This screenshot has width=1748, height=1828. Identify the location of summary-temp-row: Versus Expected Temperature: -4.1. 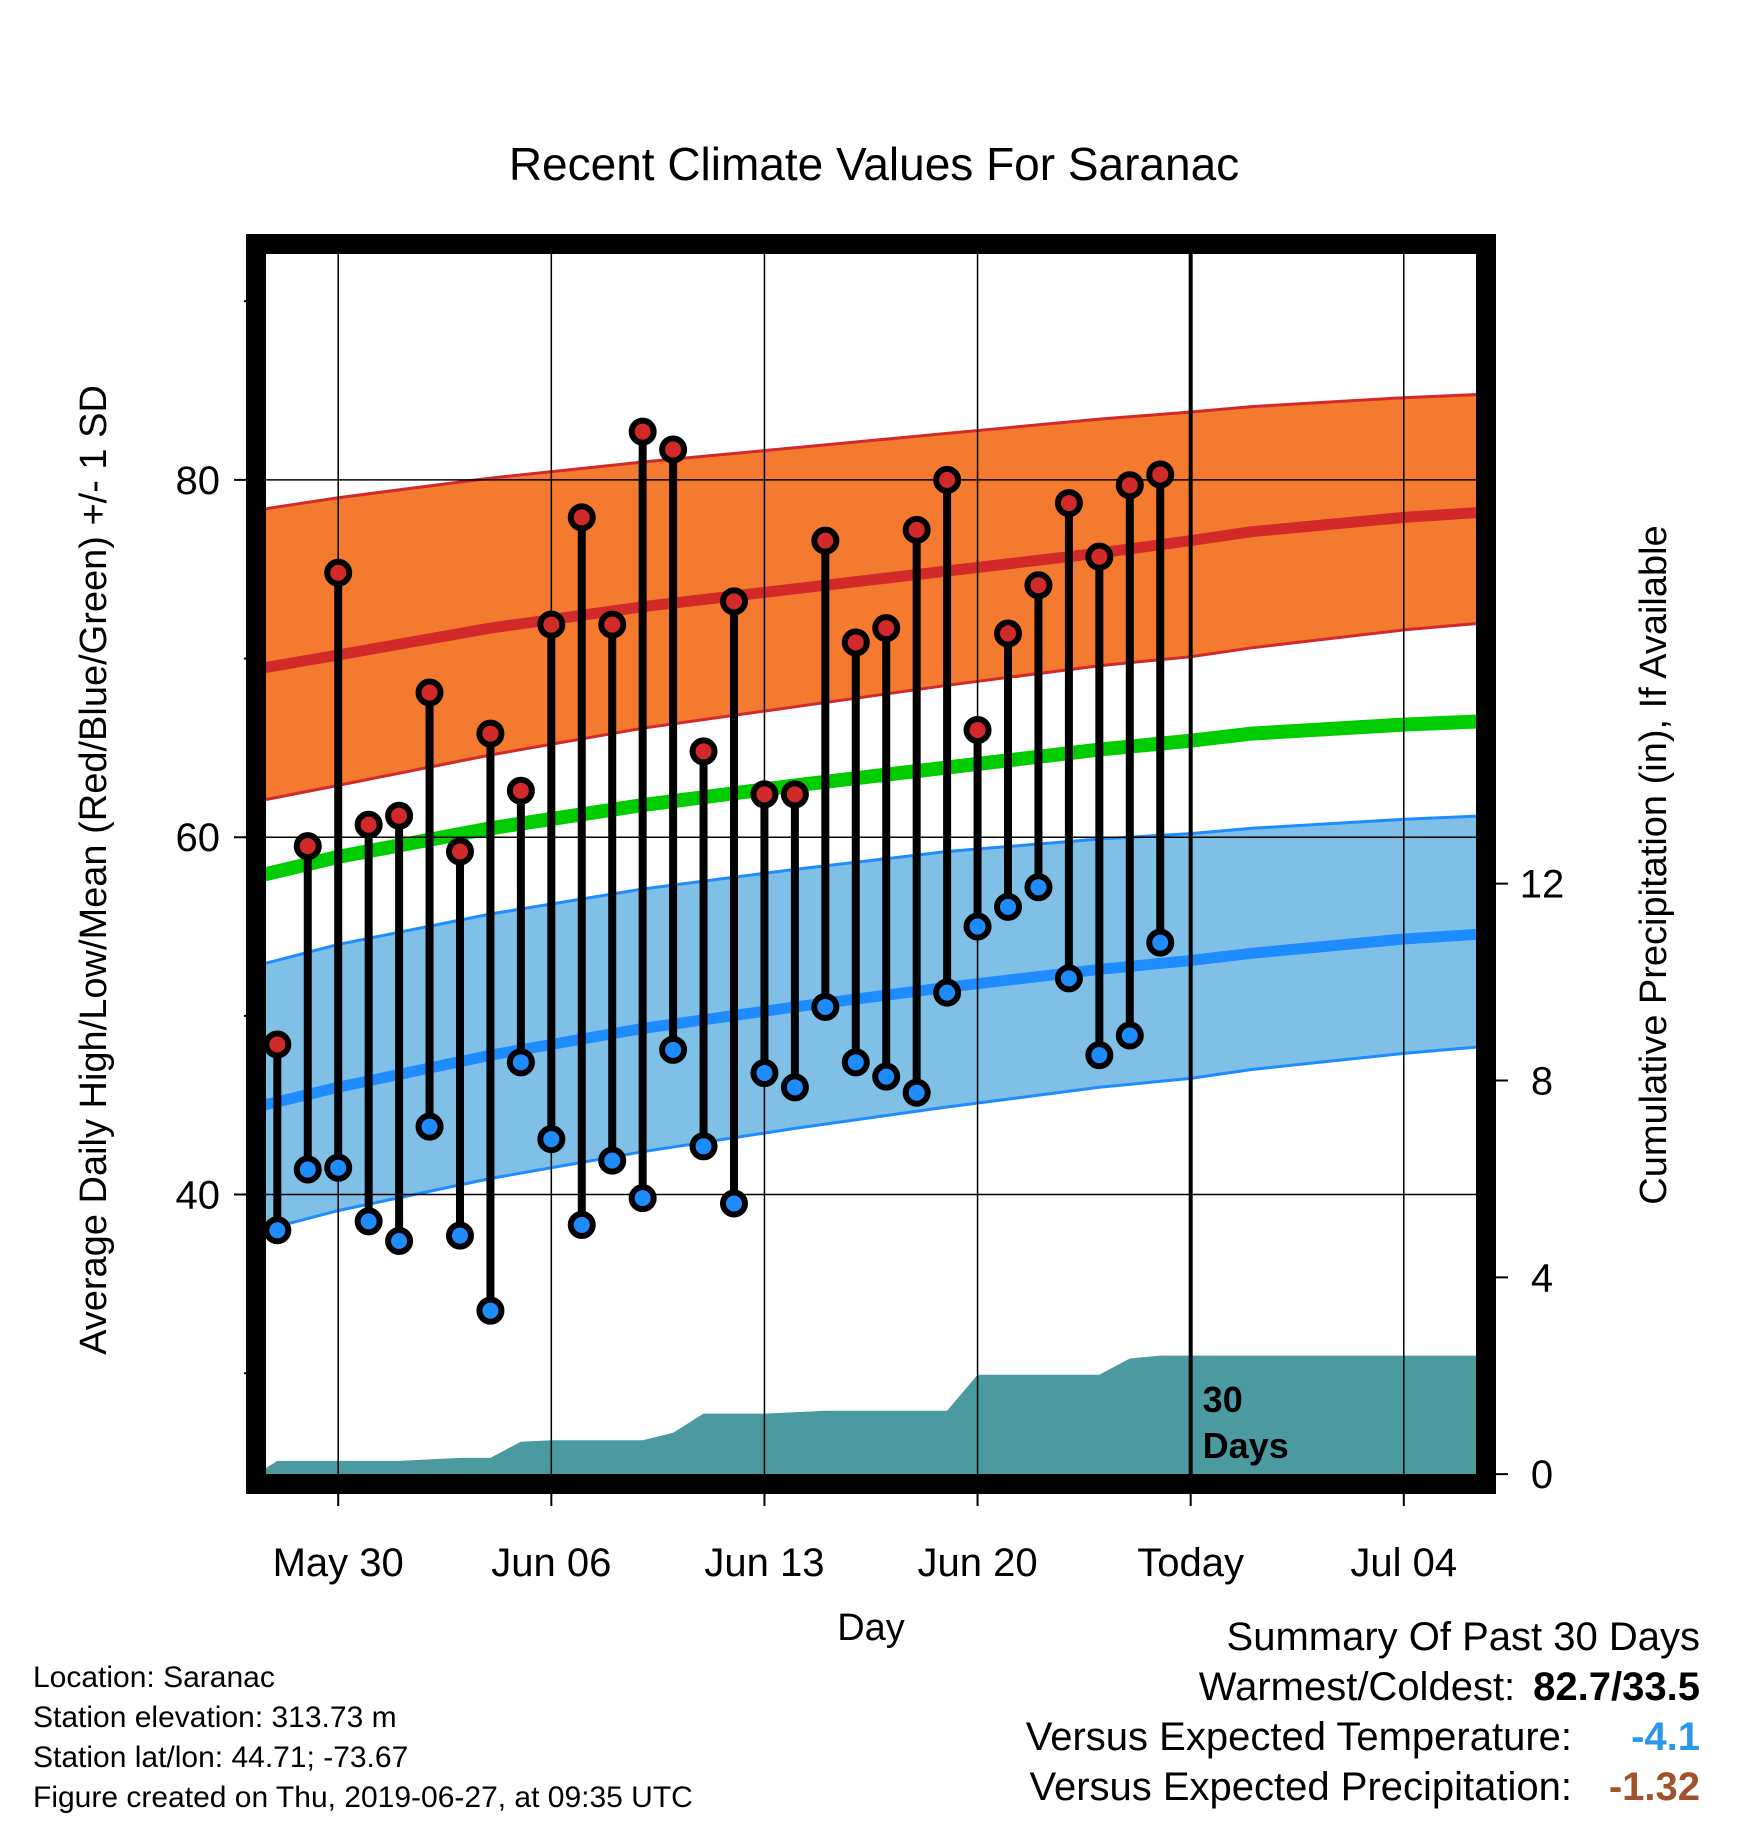
(1363, 1737).